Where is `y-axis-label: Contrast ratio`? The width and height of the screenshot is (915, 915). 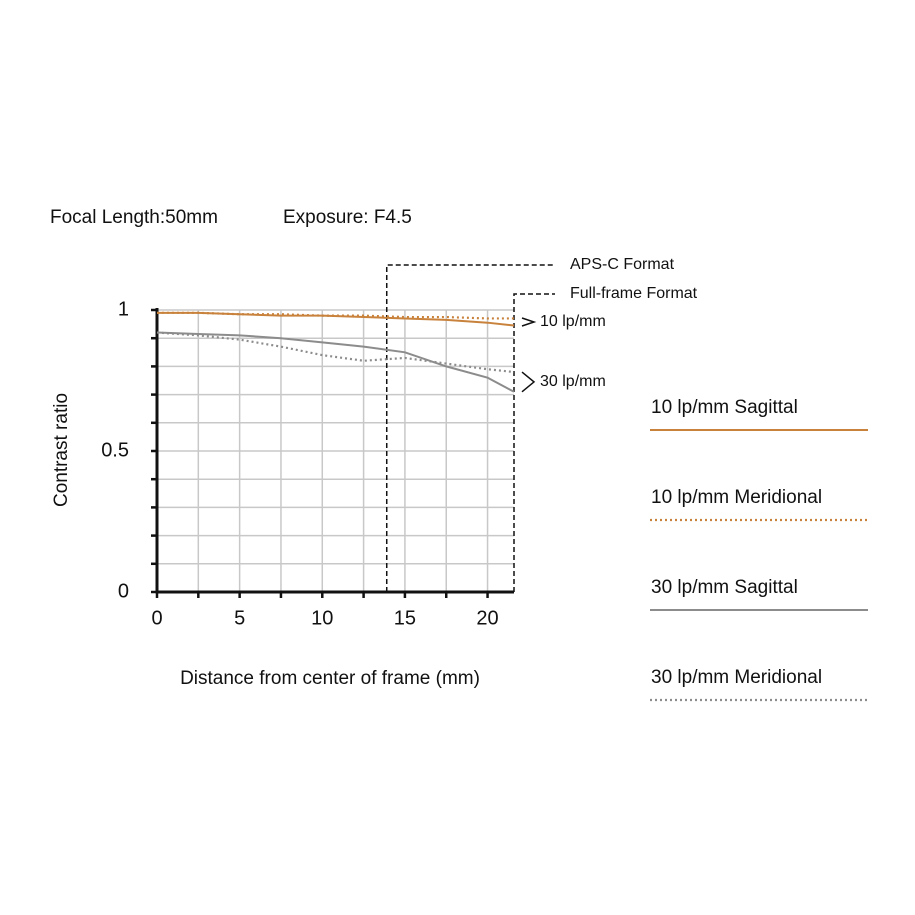
y-axis-label: Contrast ratio is located at coordinates (61, 450).